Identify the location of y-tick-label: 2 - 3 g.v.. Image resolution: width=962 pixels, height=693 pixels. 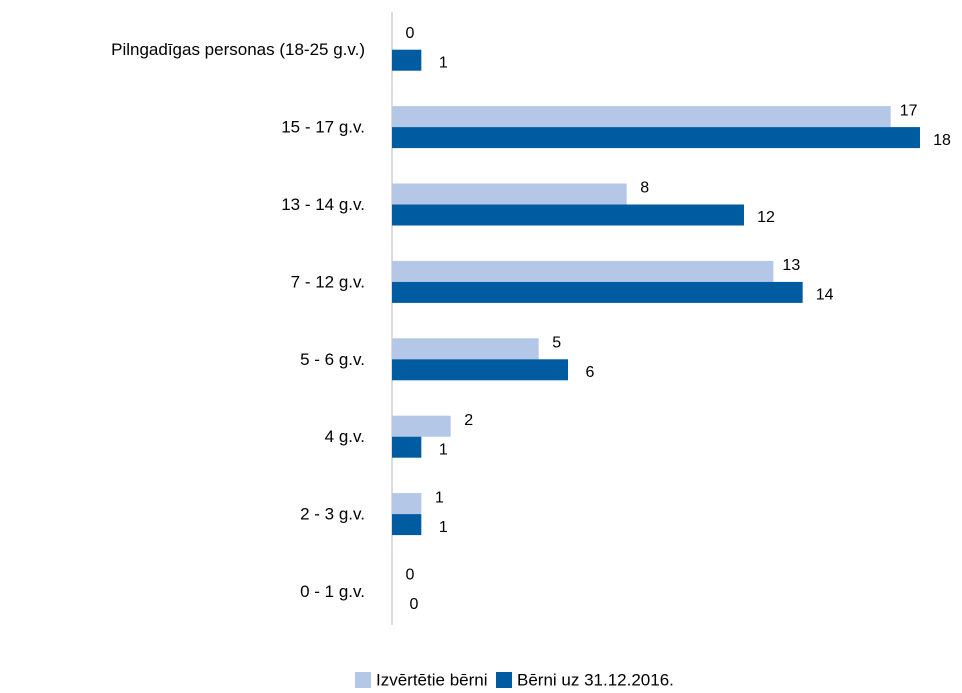
(332, 514).